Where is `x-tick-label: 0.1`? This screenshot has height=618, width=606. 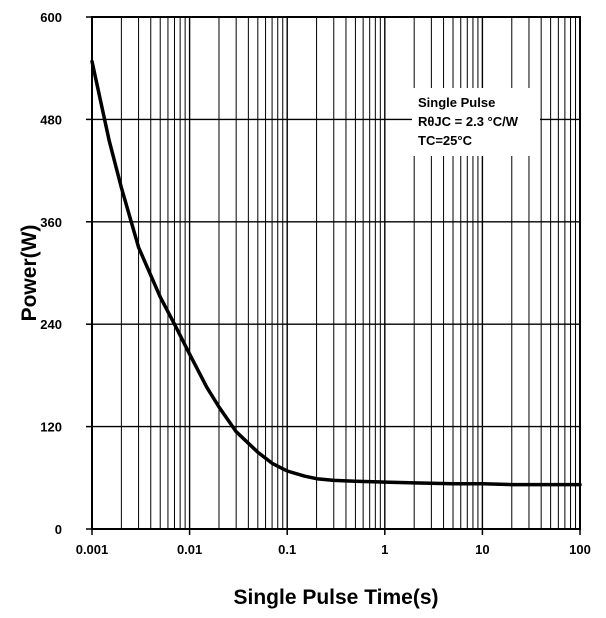
x-tick-label: 0.1 is located at coordinates (287, 549).